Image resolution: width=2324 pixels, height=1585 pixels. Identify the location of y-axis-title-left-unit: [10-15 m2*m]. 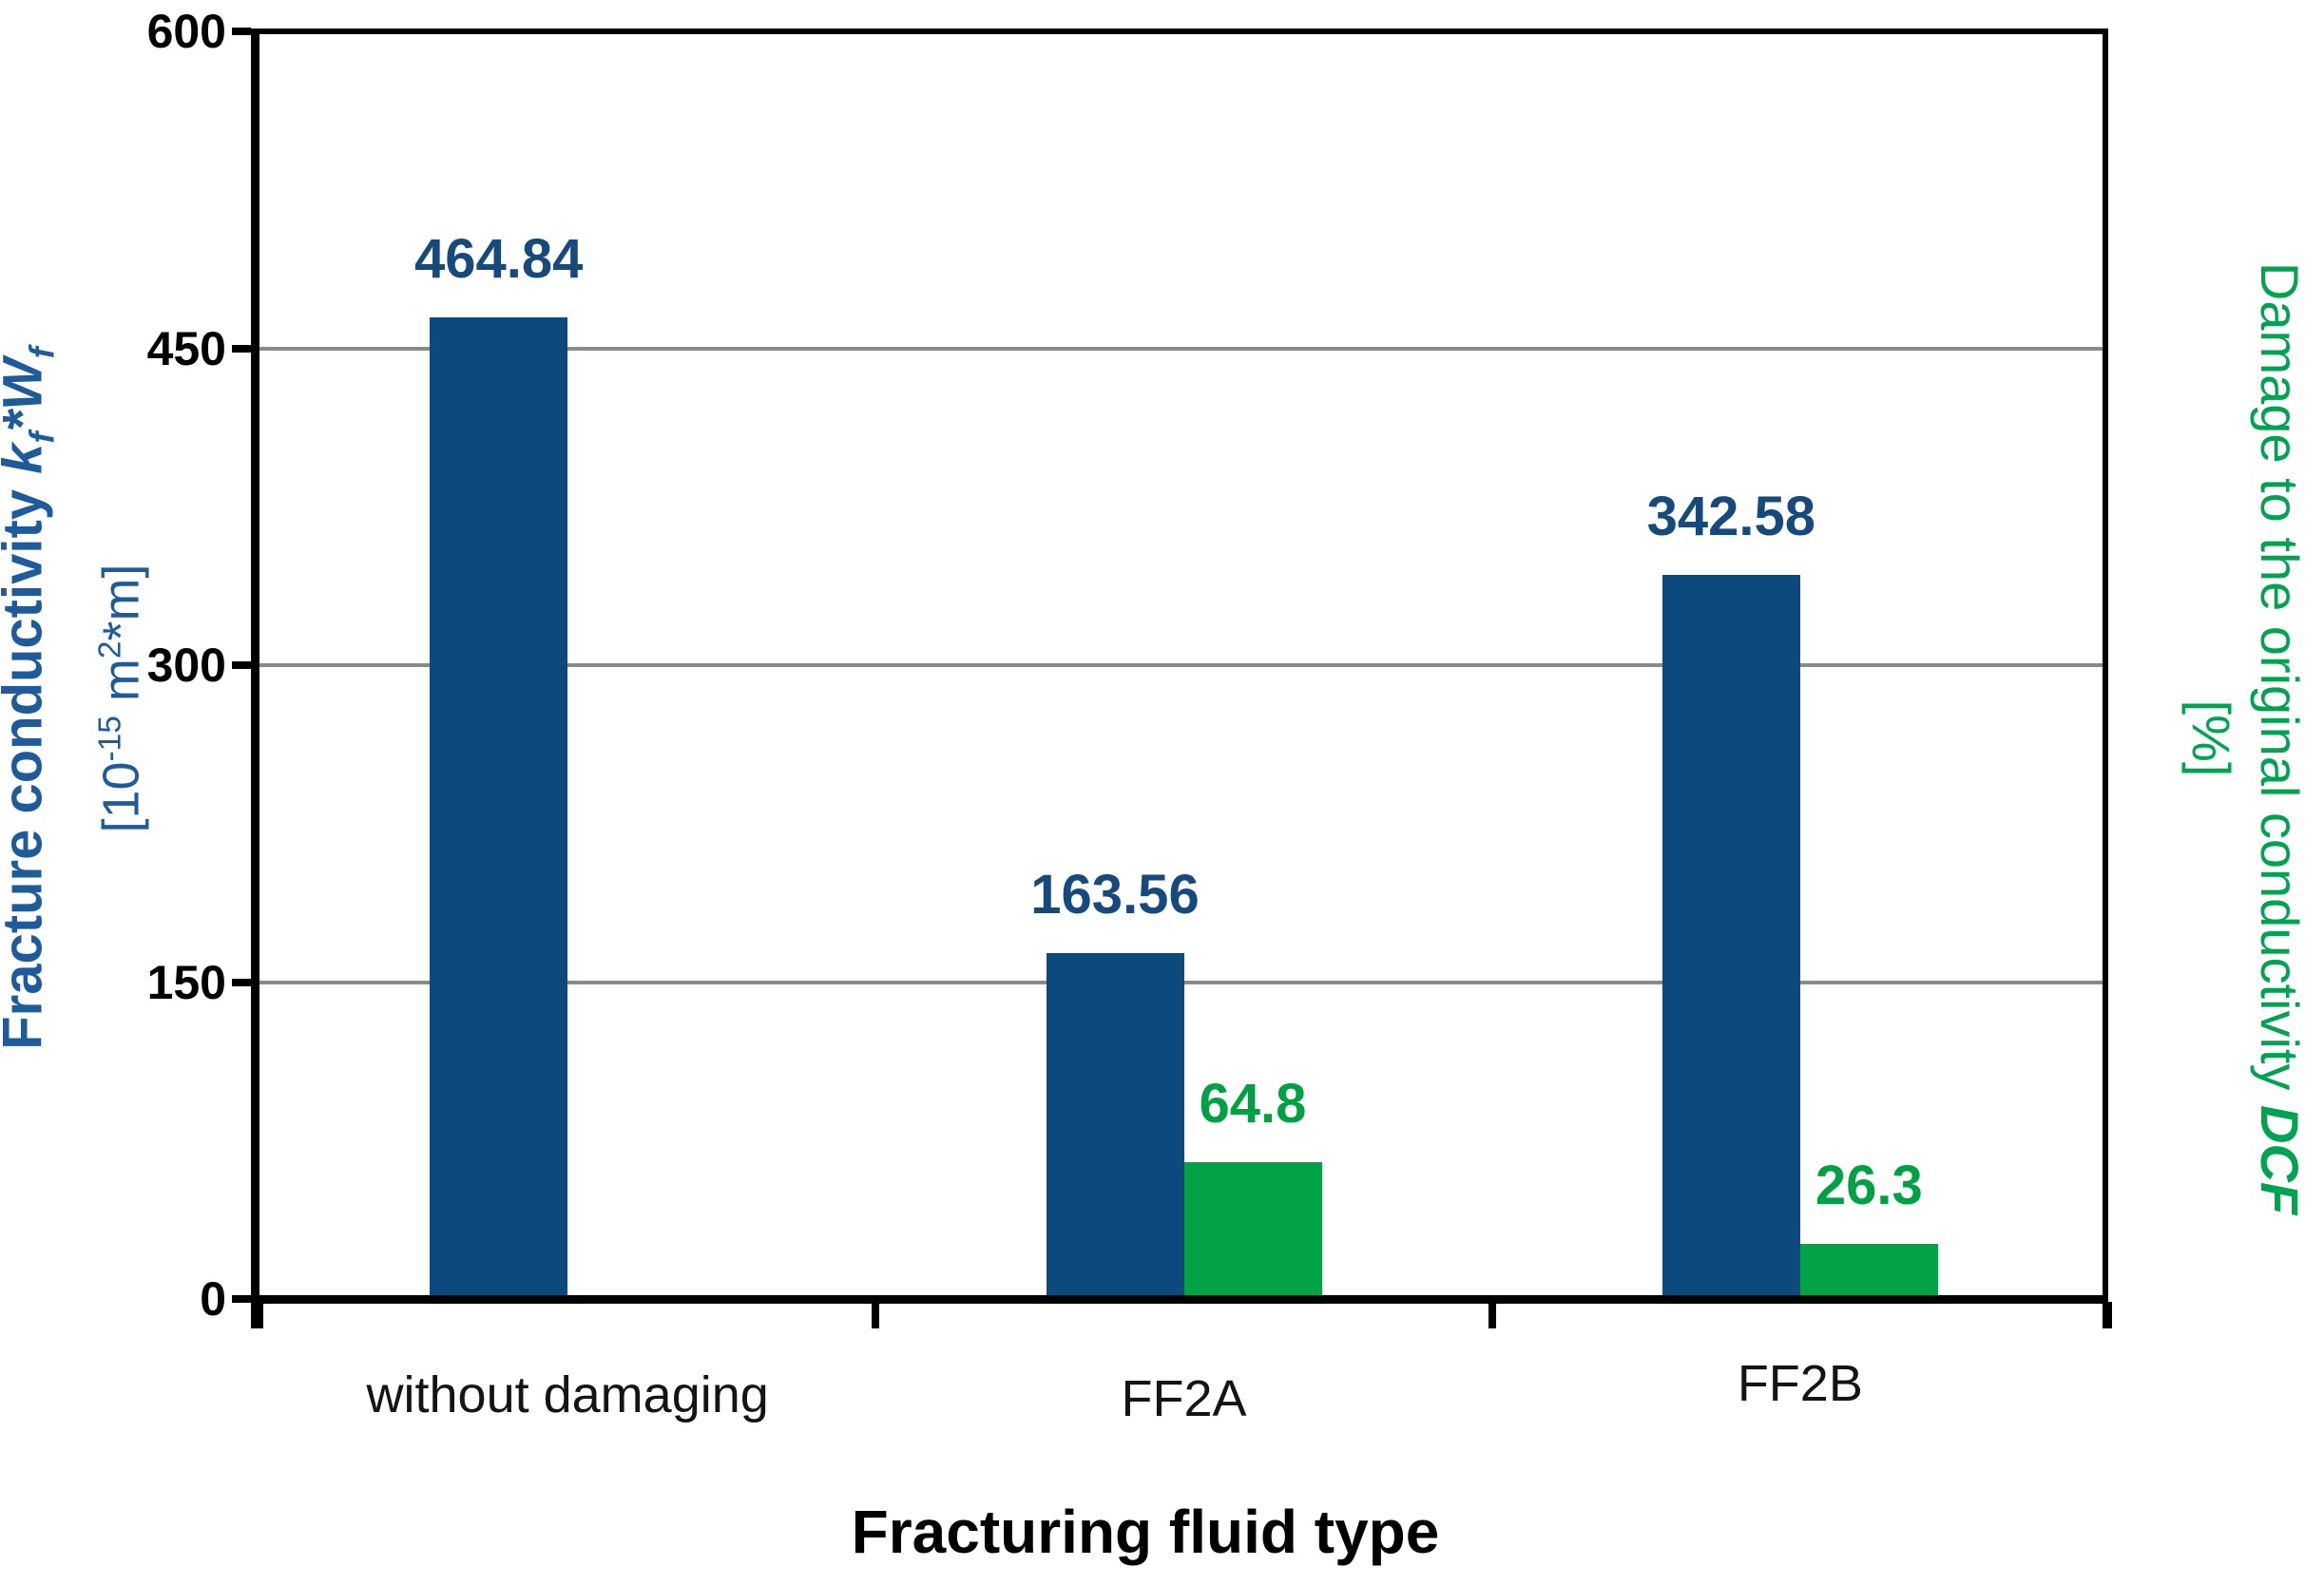
(116, 698).